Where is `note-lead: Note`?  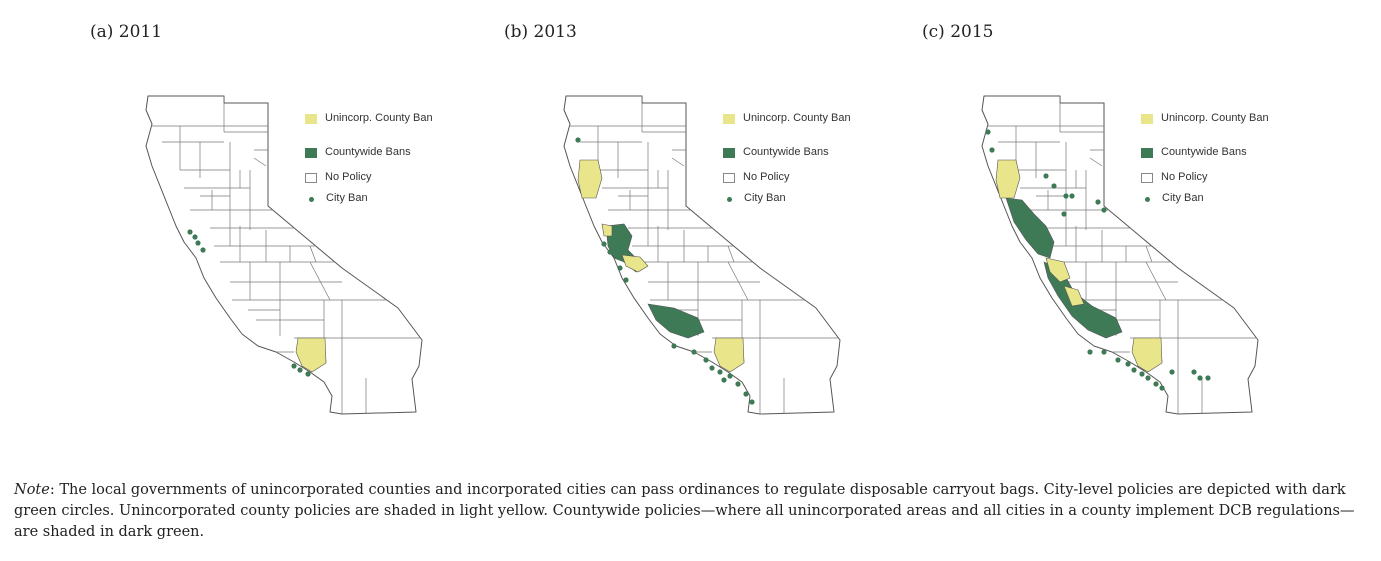 note-lead: Note is located at coordinates (32, 490).